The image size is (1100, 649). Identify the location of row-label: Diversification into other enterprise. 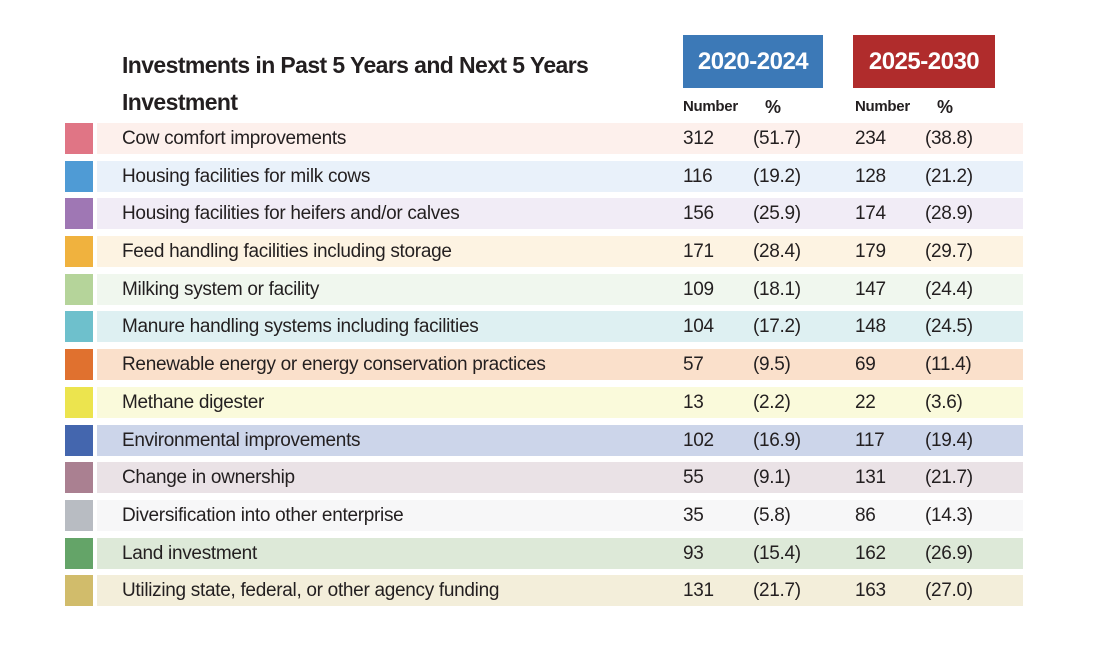
(263, 515).